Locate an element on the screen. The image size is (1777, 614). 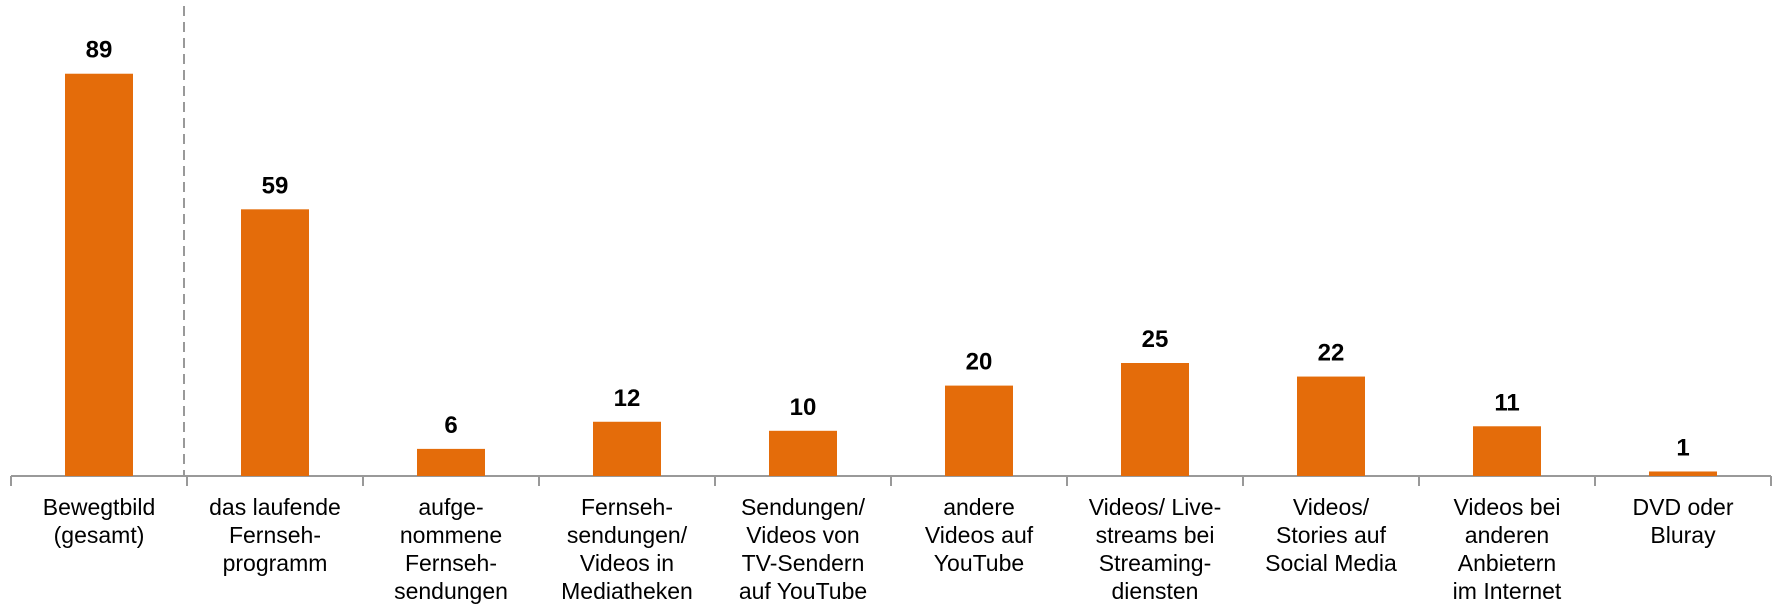
x-tick-label: das laufende Fernseh- programm is located at coordinates (275, 535).